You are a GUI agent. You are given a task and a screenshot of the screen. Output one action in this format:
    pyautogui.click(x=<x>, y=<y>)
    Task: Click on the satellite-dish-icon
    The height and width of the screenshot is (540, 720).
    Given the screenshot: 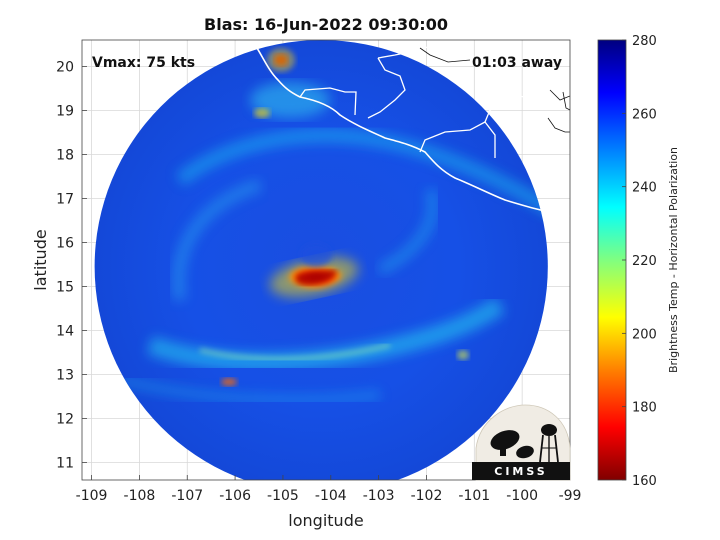 What is the action you would take?
    pyautogui.click(x=512, y=444)
    